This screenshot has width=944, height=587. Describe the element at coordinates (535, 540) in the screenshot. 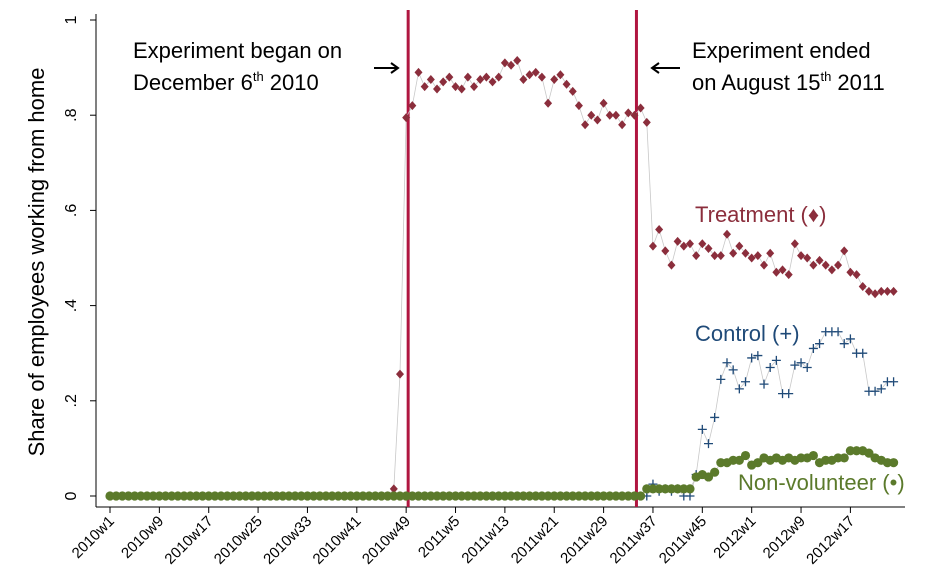

I see `x-tick-label: 2011w21` at that location.